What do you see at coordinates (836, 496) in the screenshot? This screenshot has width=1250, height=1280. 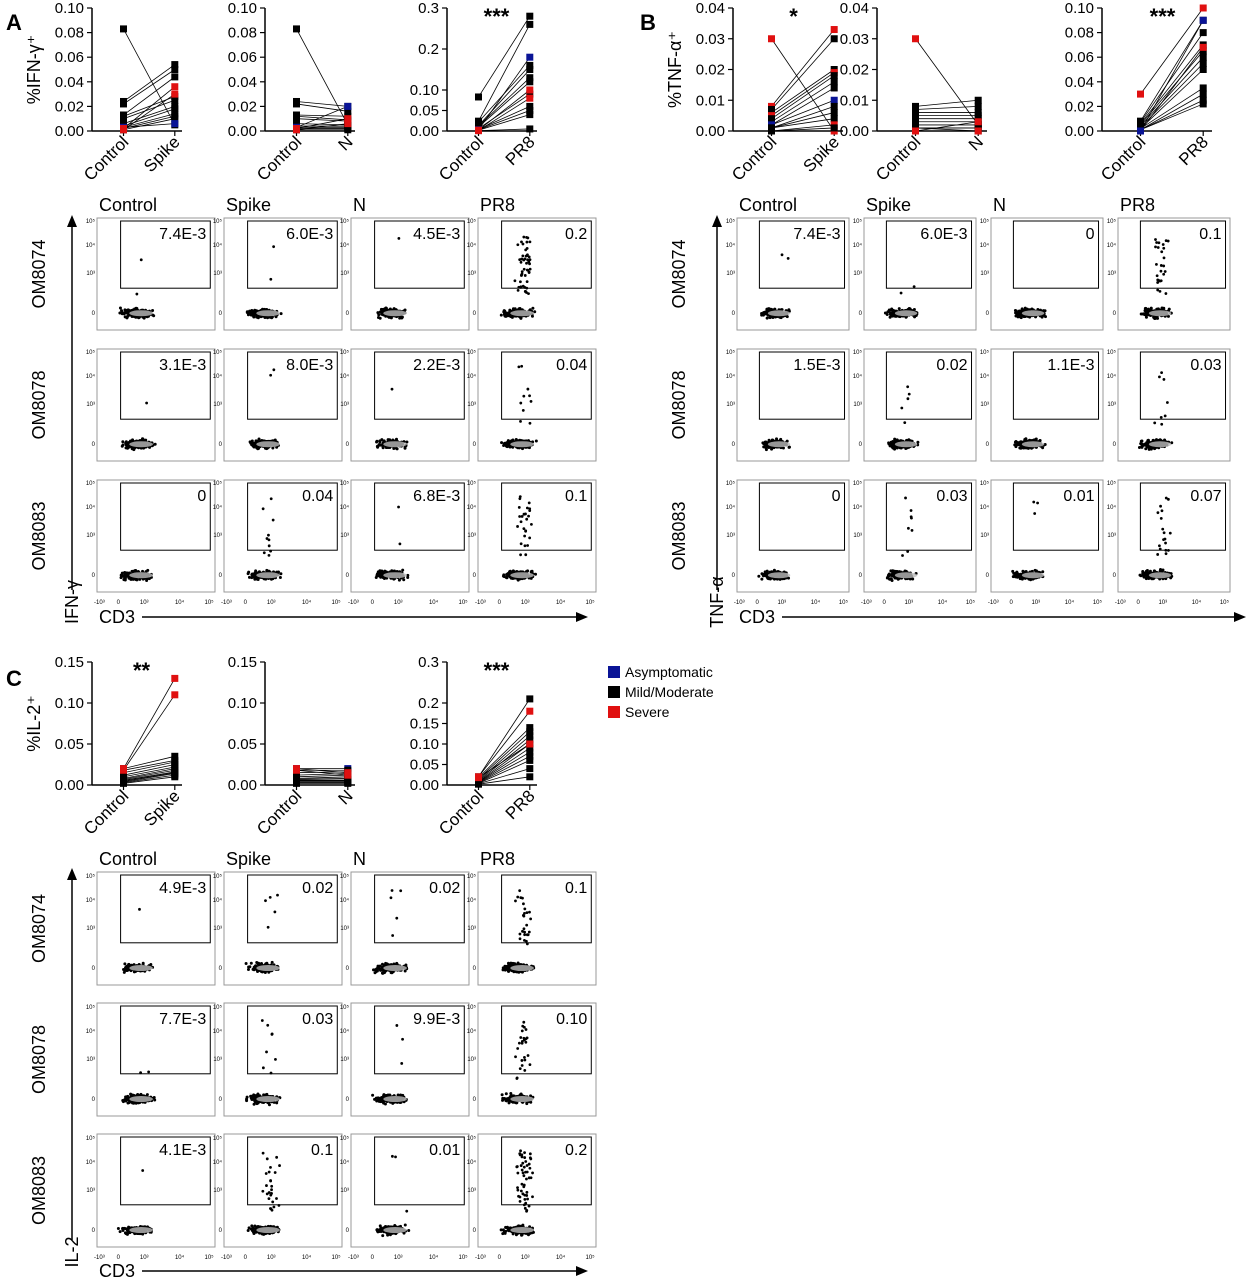 I see `gate-frequency: 0` at bounding box center [836, 496].